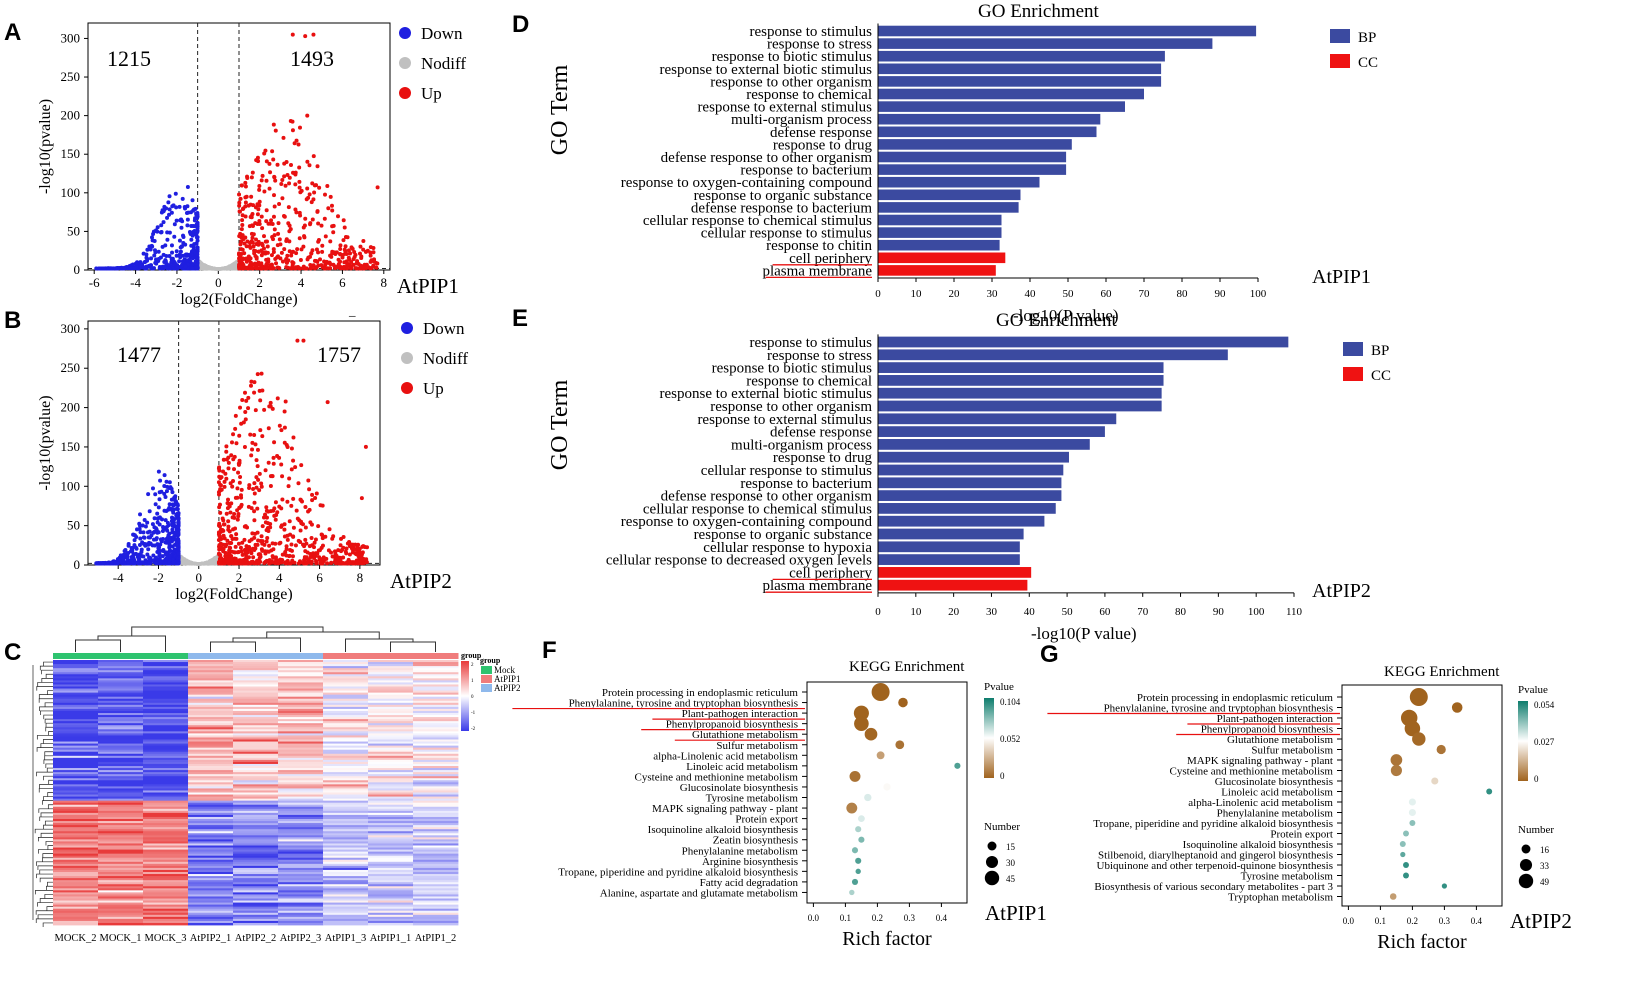 The image size is (1652, 998). What do you see at coordinates (177, 282) in the screenshot?
I see `x-tick-label: -2` at bounding box center [177, 282].